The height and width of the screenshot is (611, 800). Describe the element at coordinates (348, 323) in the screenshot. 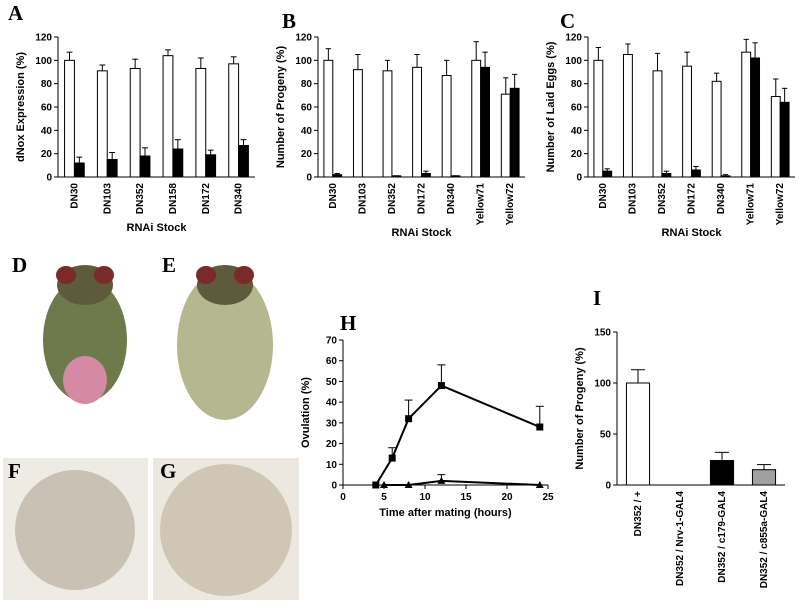

I see `panel-letter: H` at that location.